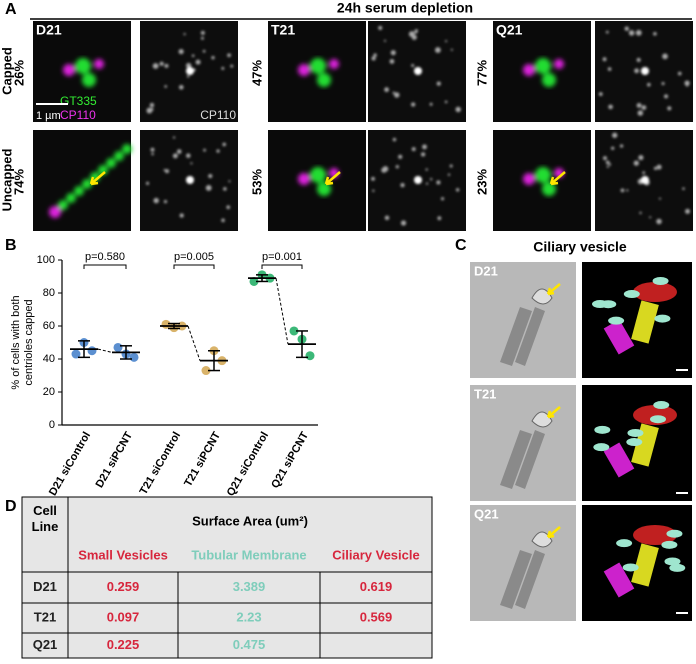 This screenshot has width=696, height=664. Describe the element at coordinates (11, 506) in the screenshot. I see `panel-letter: D` at that location.